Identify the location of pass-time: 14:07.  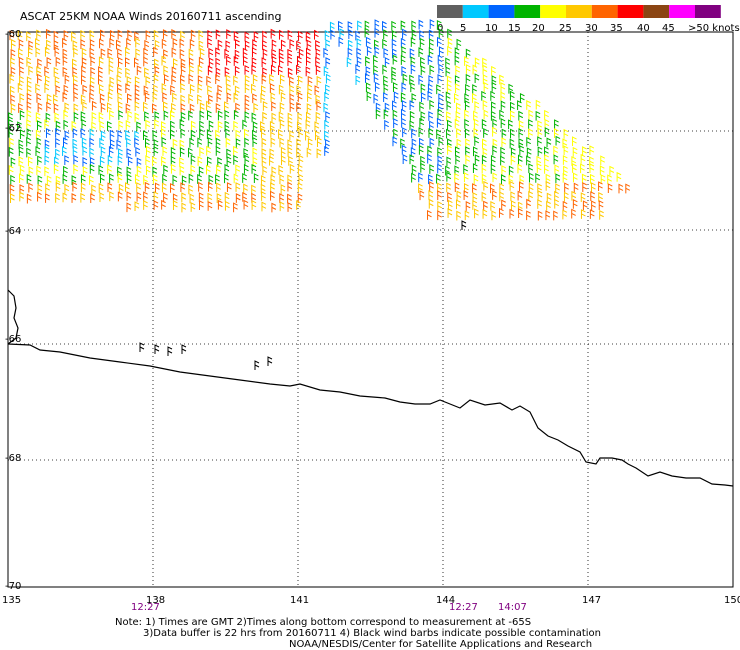
(512, 607).